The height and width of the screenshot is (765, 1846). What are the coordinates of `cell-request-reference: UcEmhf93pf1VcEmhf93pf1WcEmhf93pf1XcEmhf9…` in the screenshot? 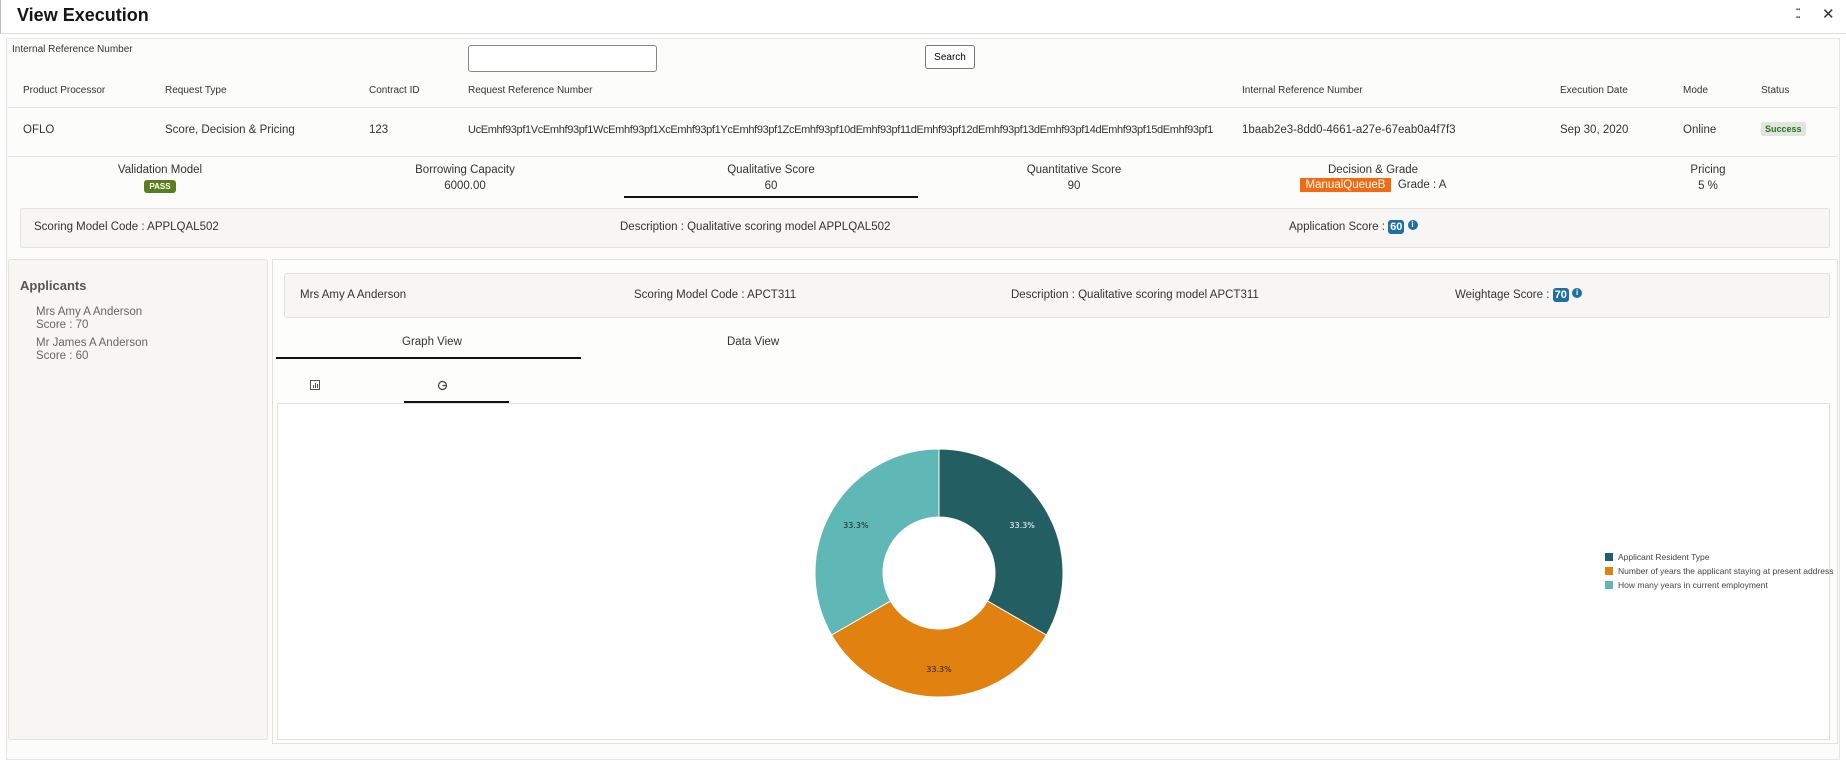 It's located at (840, 130).